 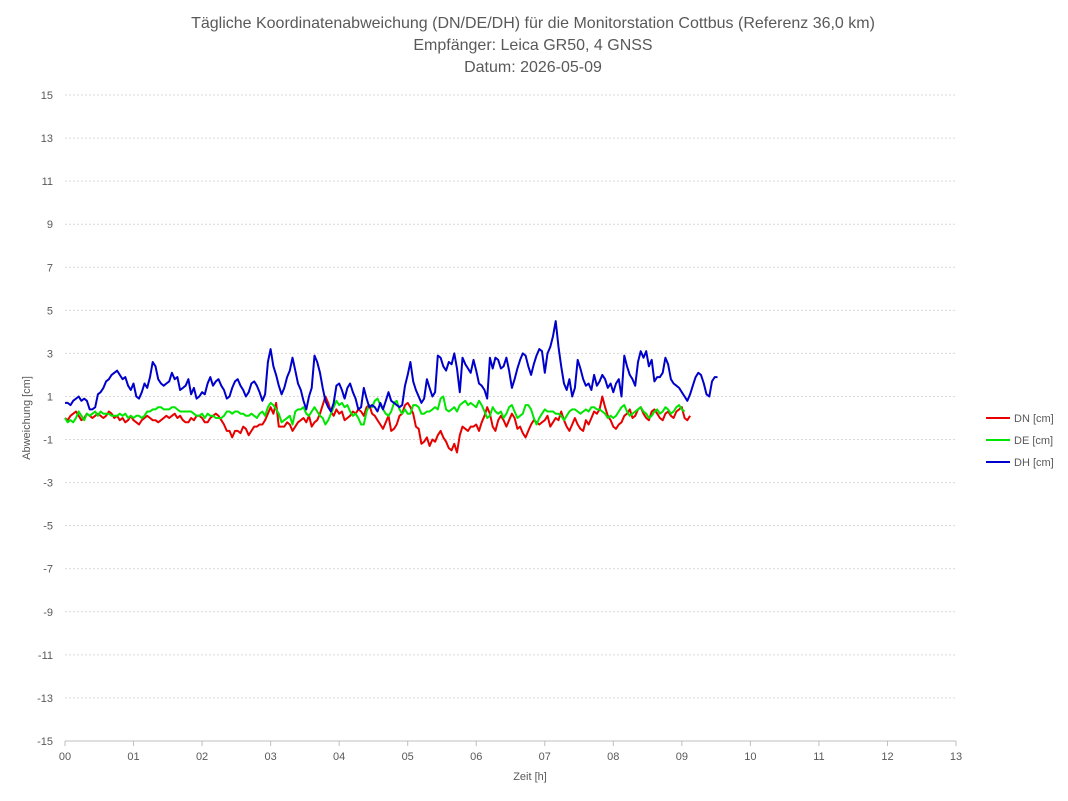 I want to click on y-tick-label: 1, so click(x=50, y=397).